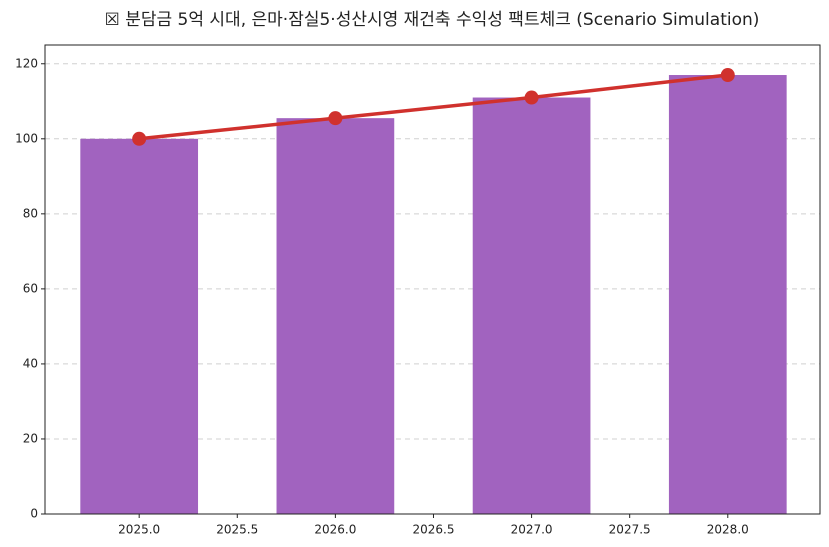  What do you see at coordinates (30, 438) in the screenshot?
I see `y-tick-label: 20` at bounding box center [30, 438].